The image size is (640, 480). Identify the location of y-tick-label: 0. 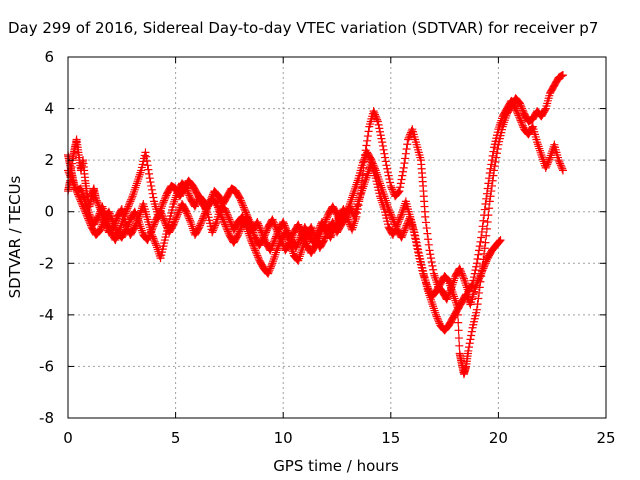
(49, 212).